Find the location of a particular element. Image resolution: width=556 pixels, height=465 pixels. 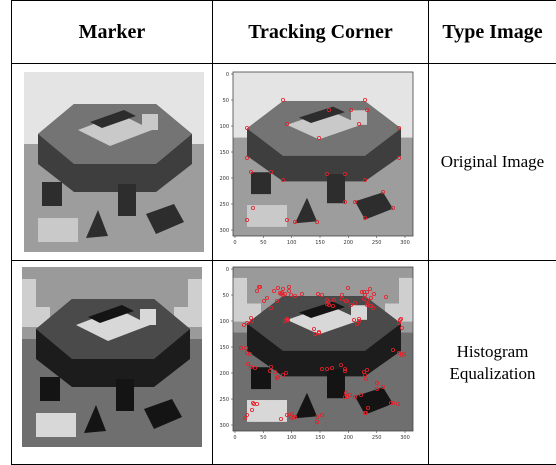

header-tracking-corner: Tracking Corner is located at coordinates (321, 32).